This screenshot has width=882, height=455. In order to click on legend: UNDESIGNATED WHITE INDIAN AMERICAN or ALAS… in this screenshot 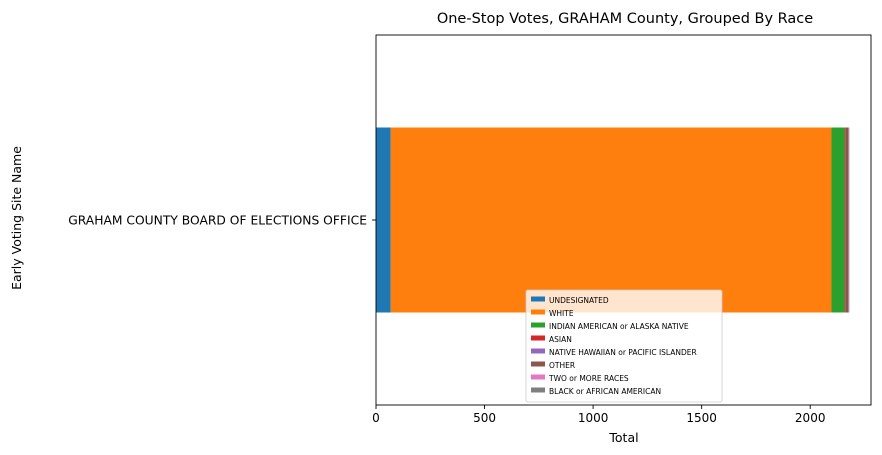, I will do `click(624, 346)`.